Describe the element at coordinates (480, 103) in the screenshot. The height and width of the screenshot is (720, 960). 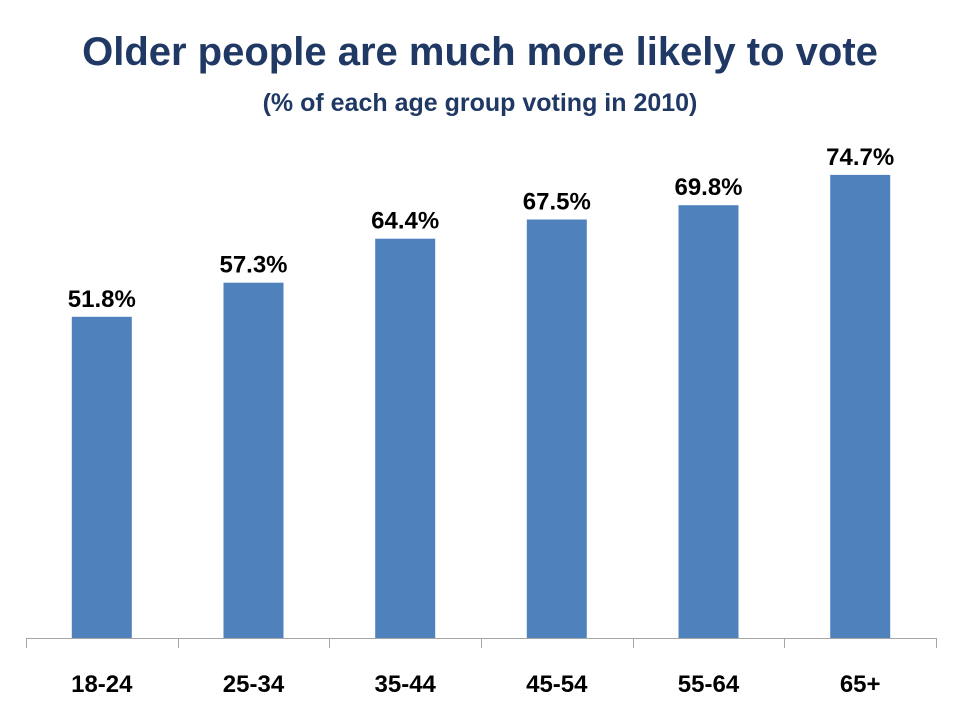
I see `chart-subtitle: (% of each age group voting in 2010)` at that location.